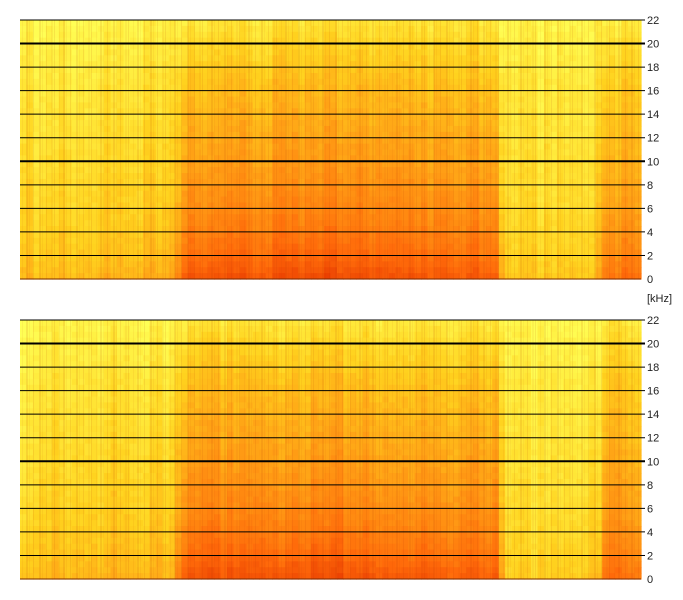 Image resolution: width=683 pixels, height=600 pixels. Describe the element at coordinates (653, 162) in the screenshot. I see `y-tick-label: 10` at that location.